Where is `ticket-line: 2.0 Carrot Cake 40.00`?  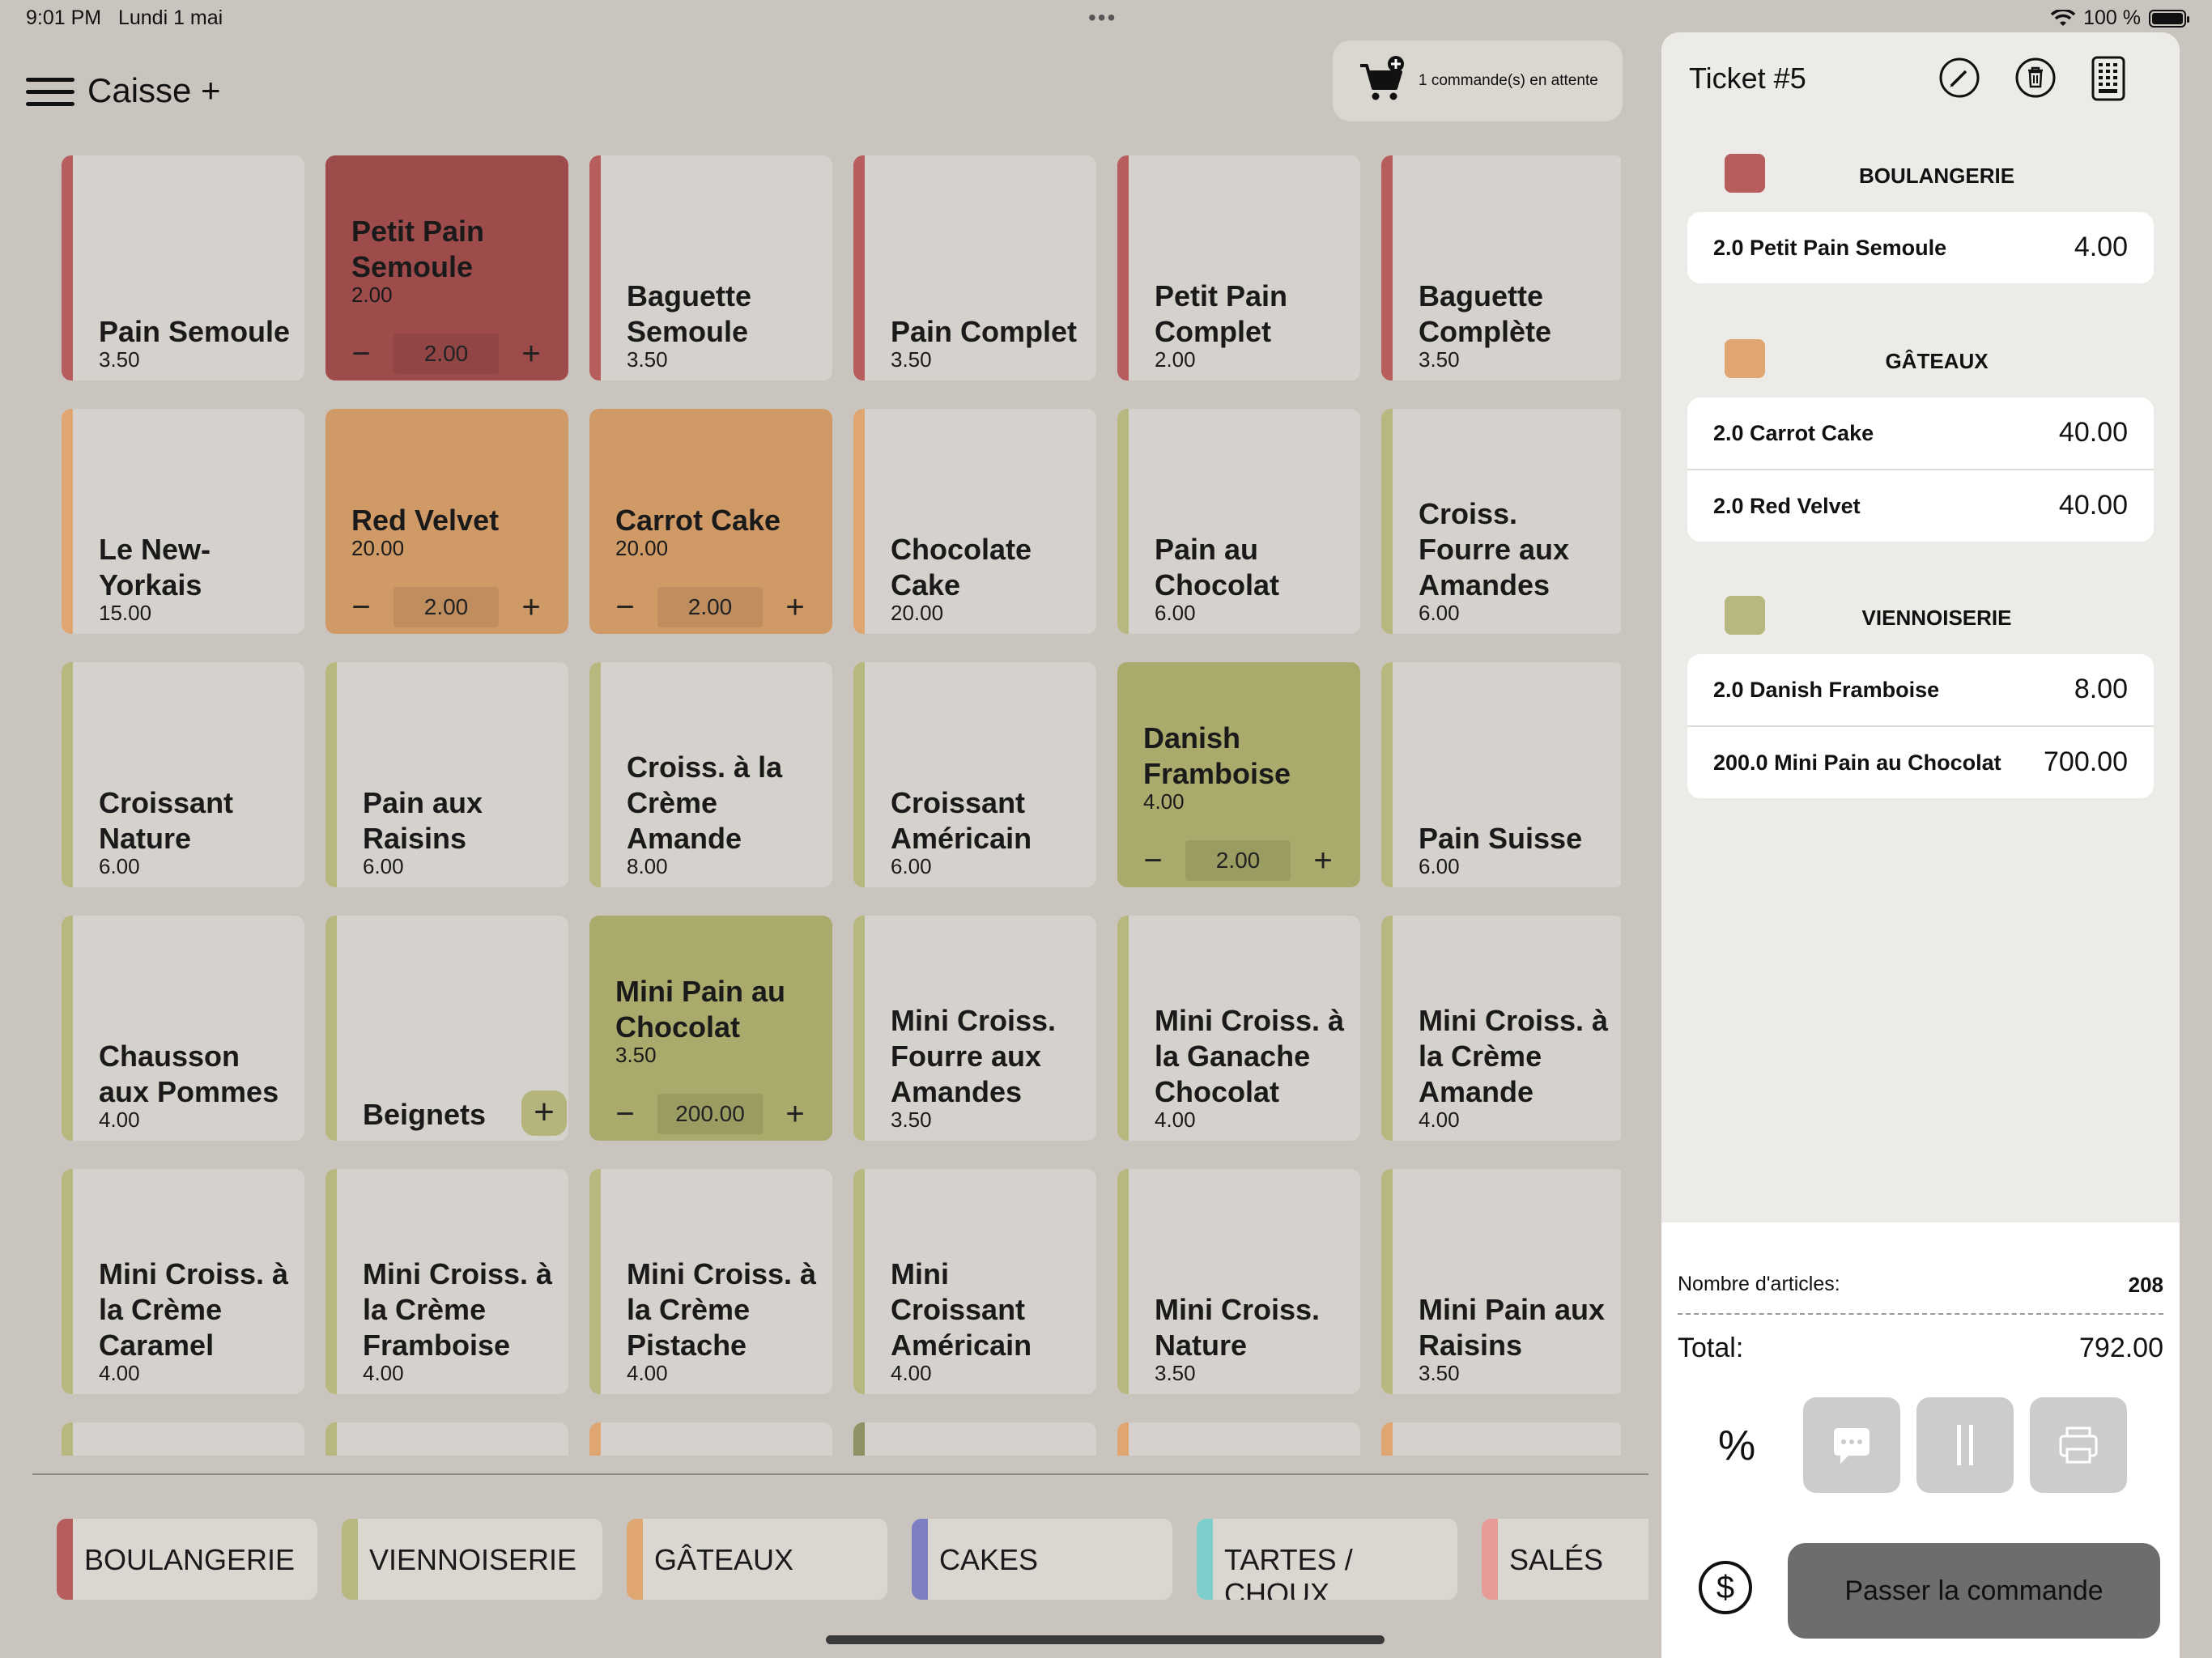 ticket-line: 2.0 Carrot Cake 40.00 is located at coordinates (1921, 433).